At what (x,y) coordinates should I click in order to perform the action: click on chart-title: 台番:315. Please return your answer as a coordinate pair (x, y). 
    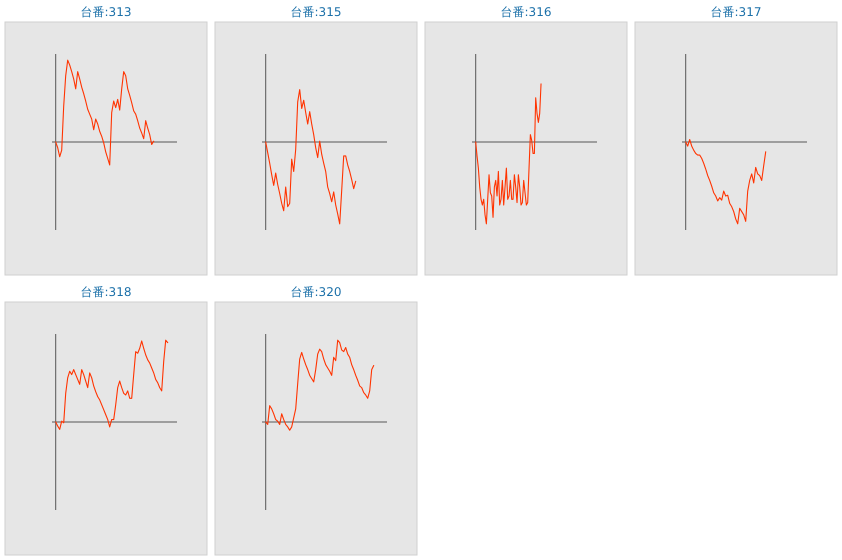
    Looking at the image, I should click on (316, 12).